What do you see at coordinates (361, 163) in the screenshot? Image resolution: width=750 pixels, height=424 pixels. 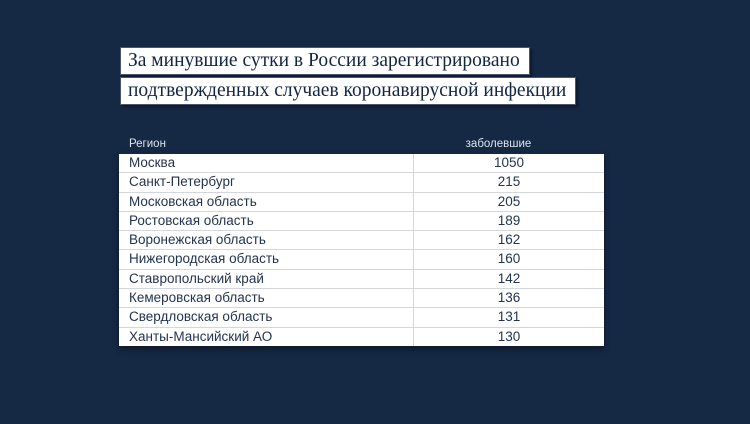 I see `table-row: Москва 1050` at bounding box center [361, 163].